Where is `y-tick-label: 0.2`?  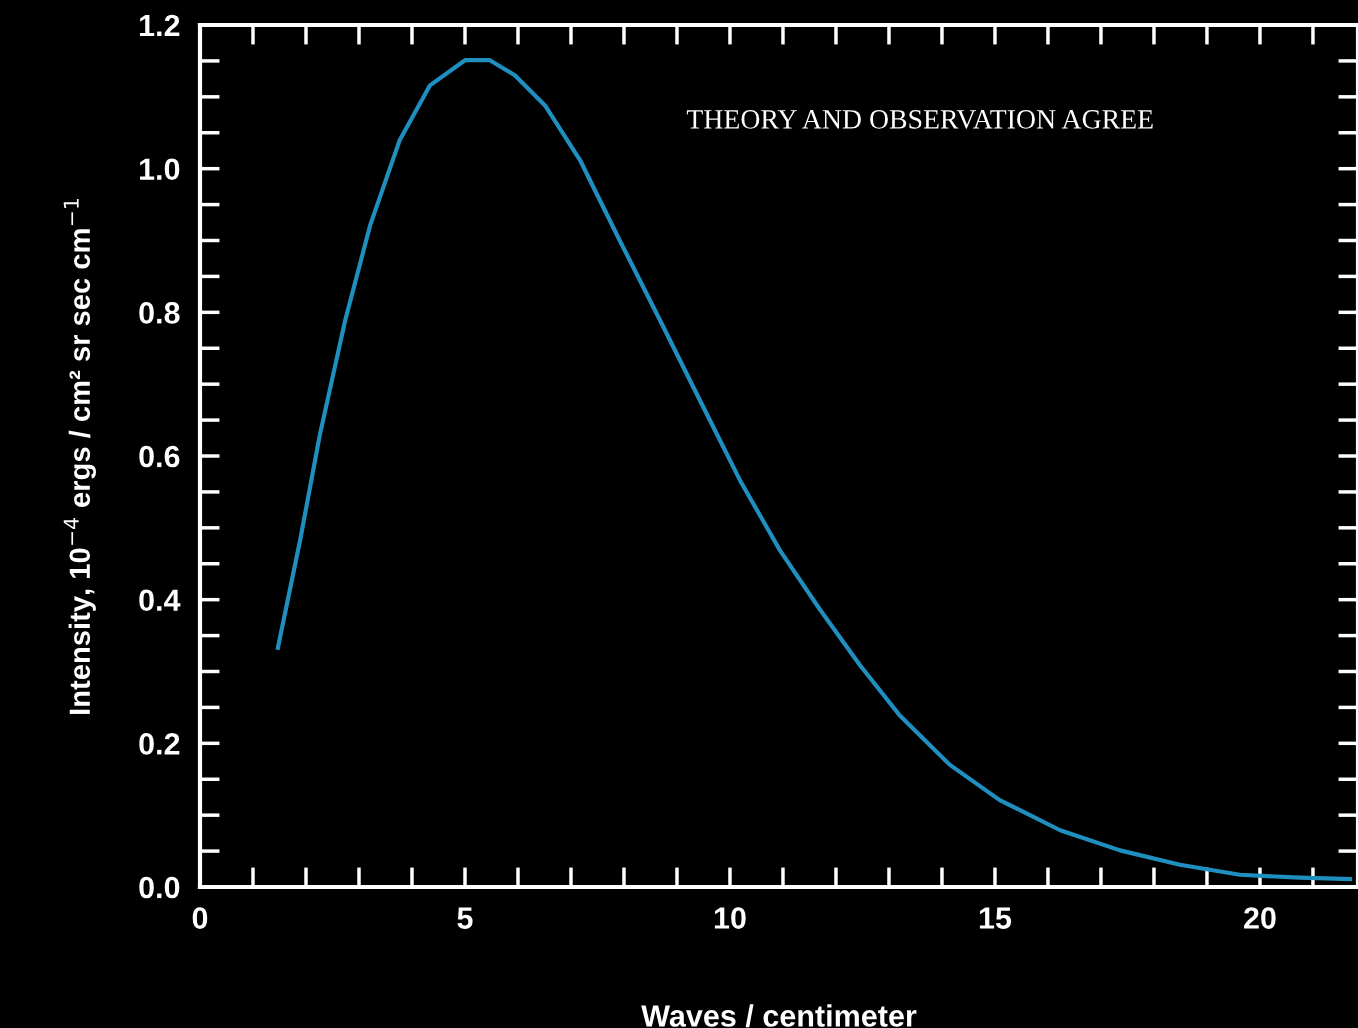 y-tick-label: 0.2 is located at coordinates (159, 744).